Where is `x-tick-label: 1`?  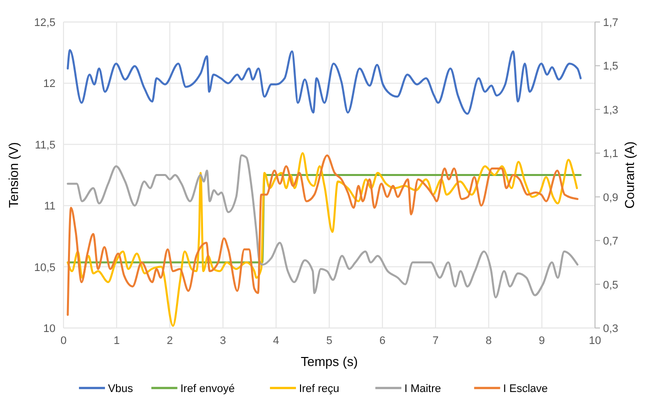
x-tick-label: 1 is located at coordinates (117, 341).